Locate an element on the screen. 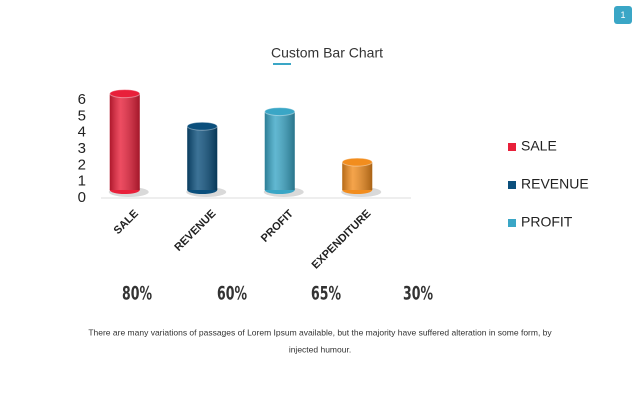  x-tick-label: REVENUE is located at coordinates (195, 231).